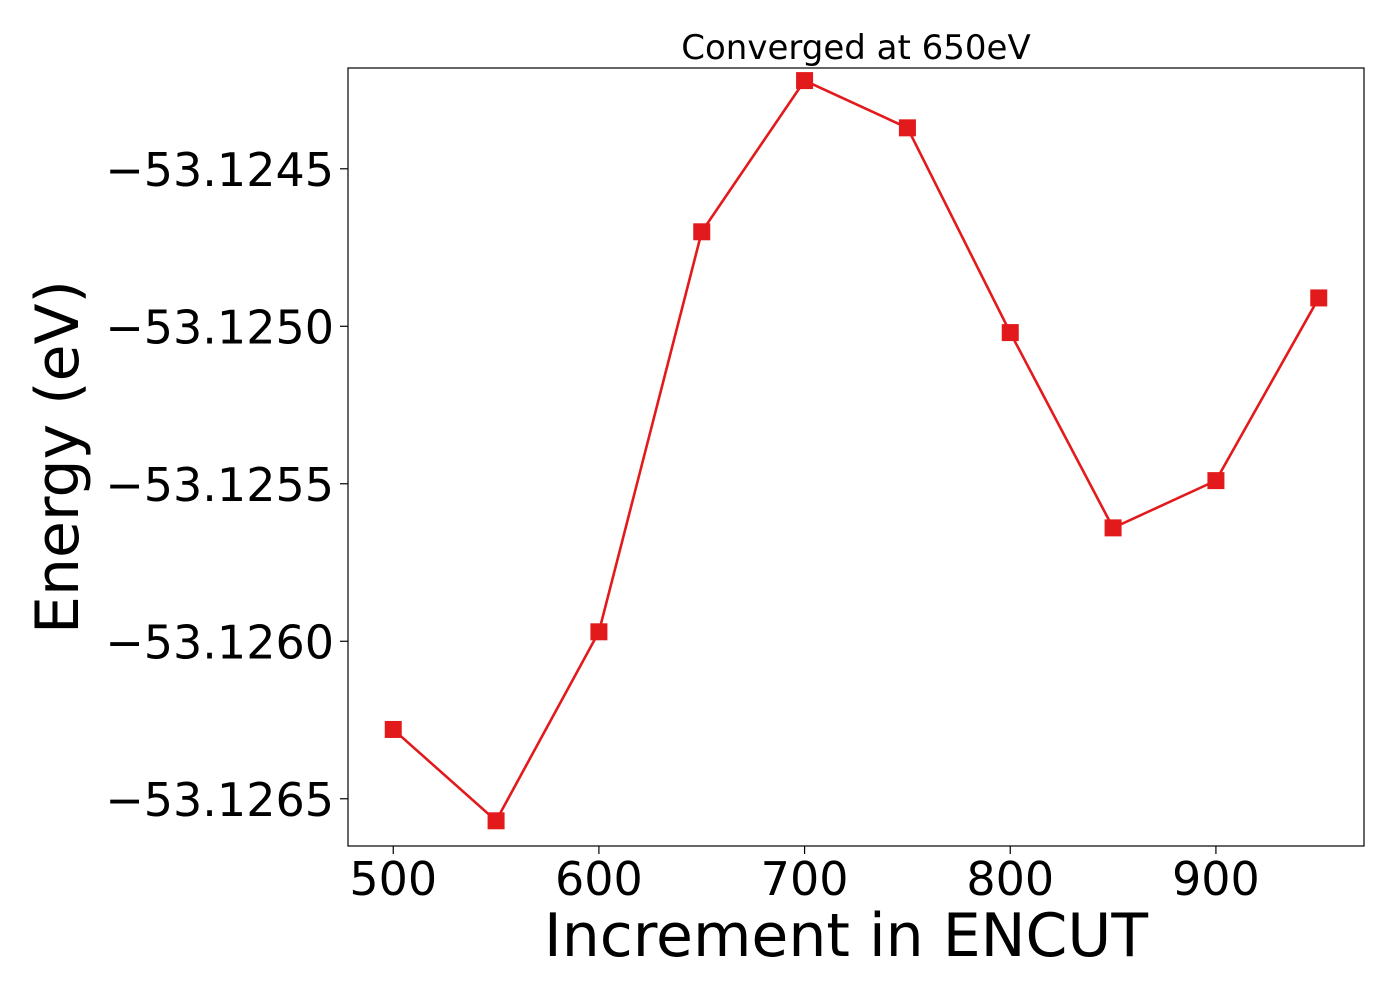 The image size is (1400, 1004). I want to click on x-tick-label: 500, so click(393, 879).